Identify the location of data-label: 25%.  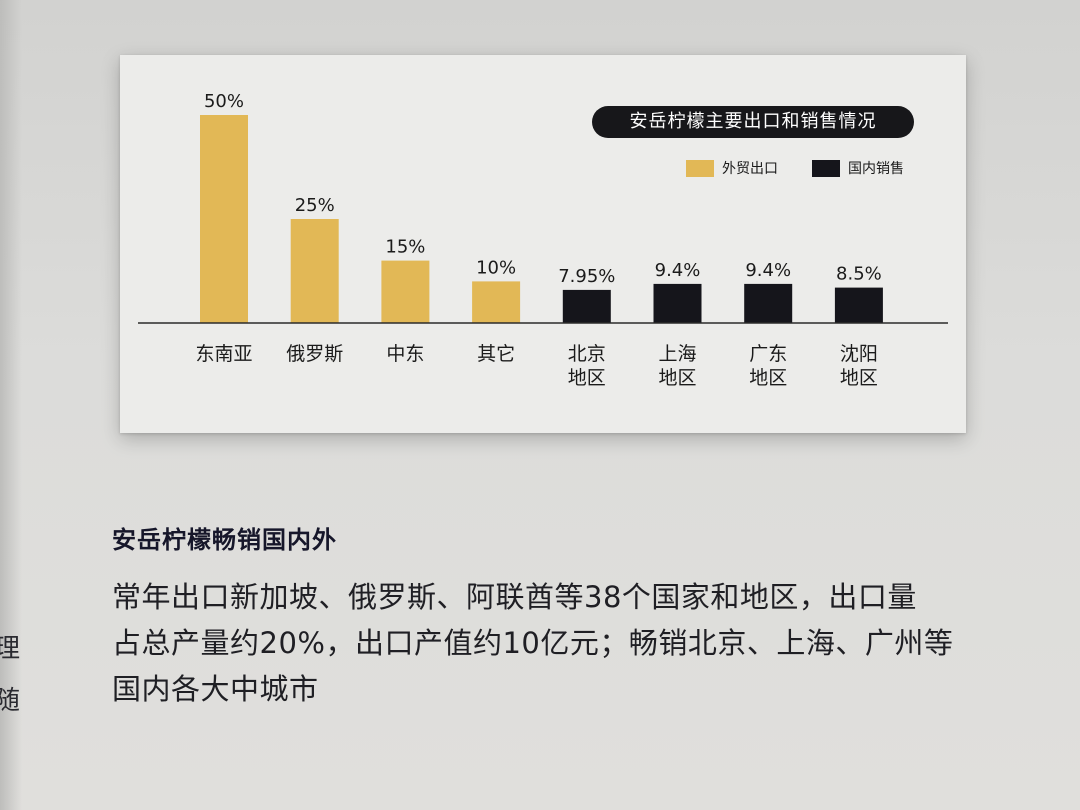
(315, 205).